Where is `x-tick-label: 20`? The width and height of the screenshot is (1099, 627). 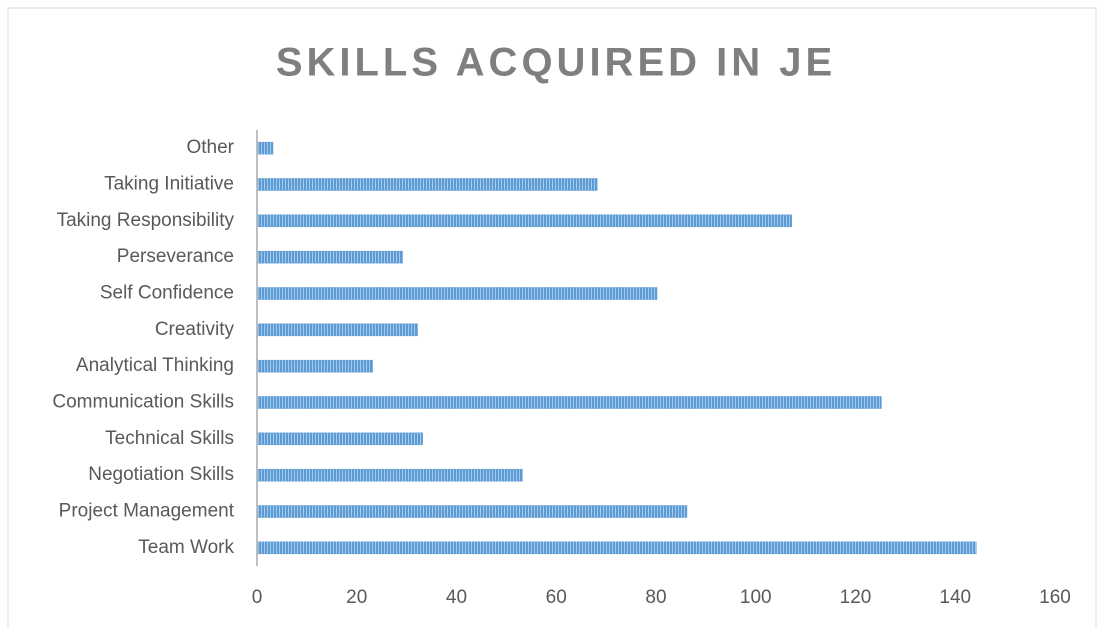
x-tick-label: 20 is located at coordinates (356, 597).